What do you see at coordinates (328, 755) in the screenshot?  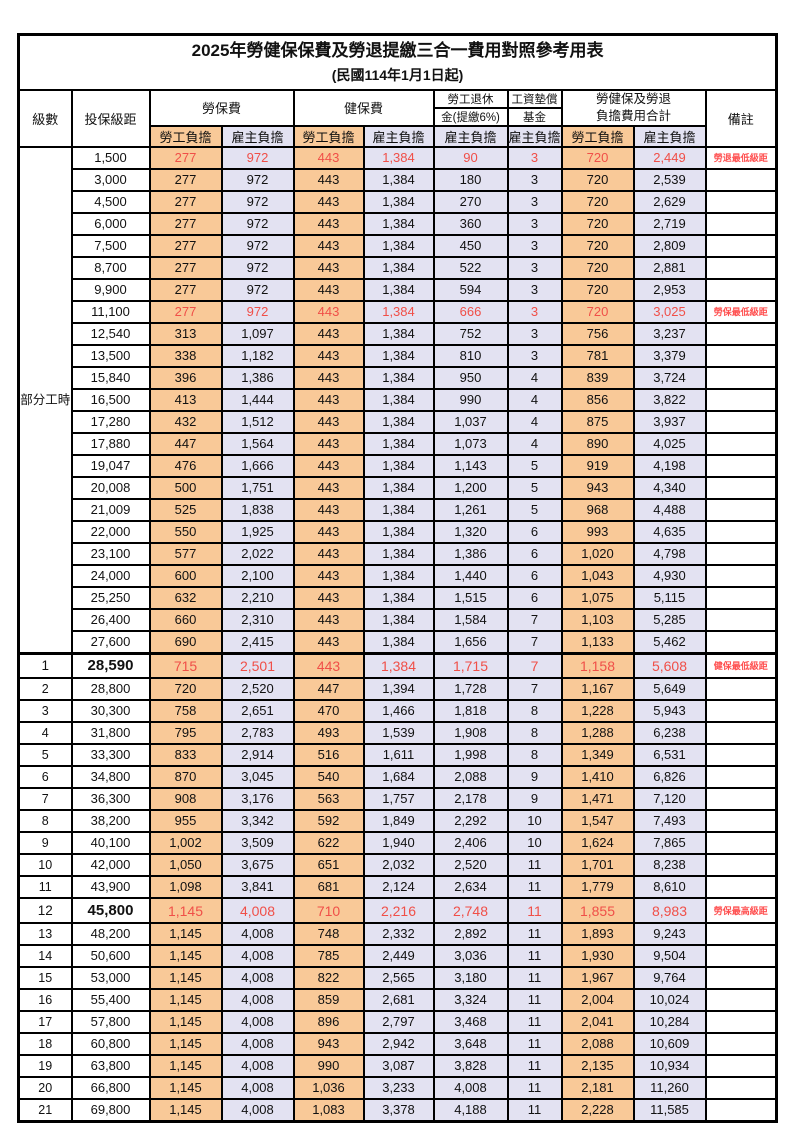 I see `value-cell: 516` at bounding box center [328, 755].